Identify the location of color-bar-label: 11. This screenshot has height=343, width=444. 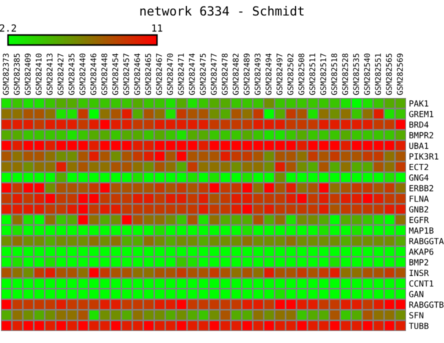
(157, 28).